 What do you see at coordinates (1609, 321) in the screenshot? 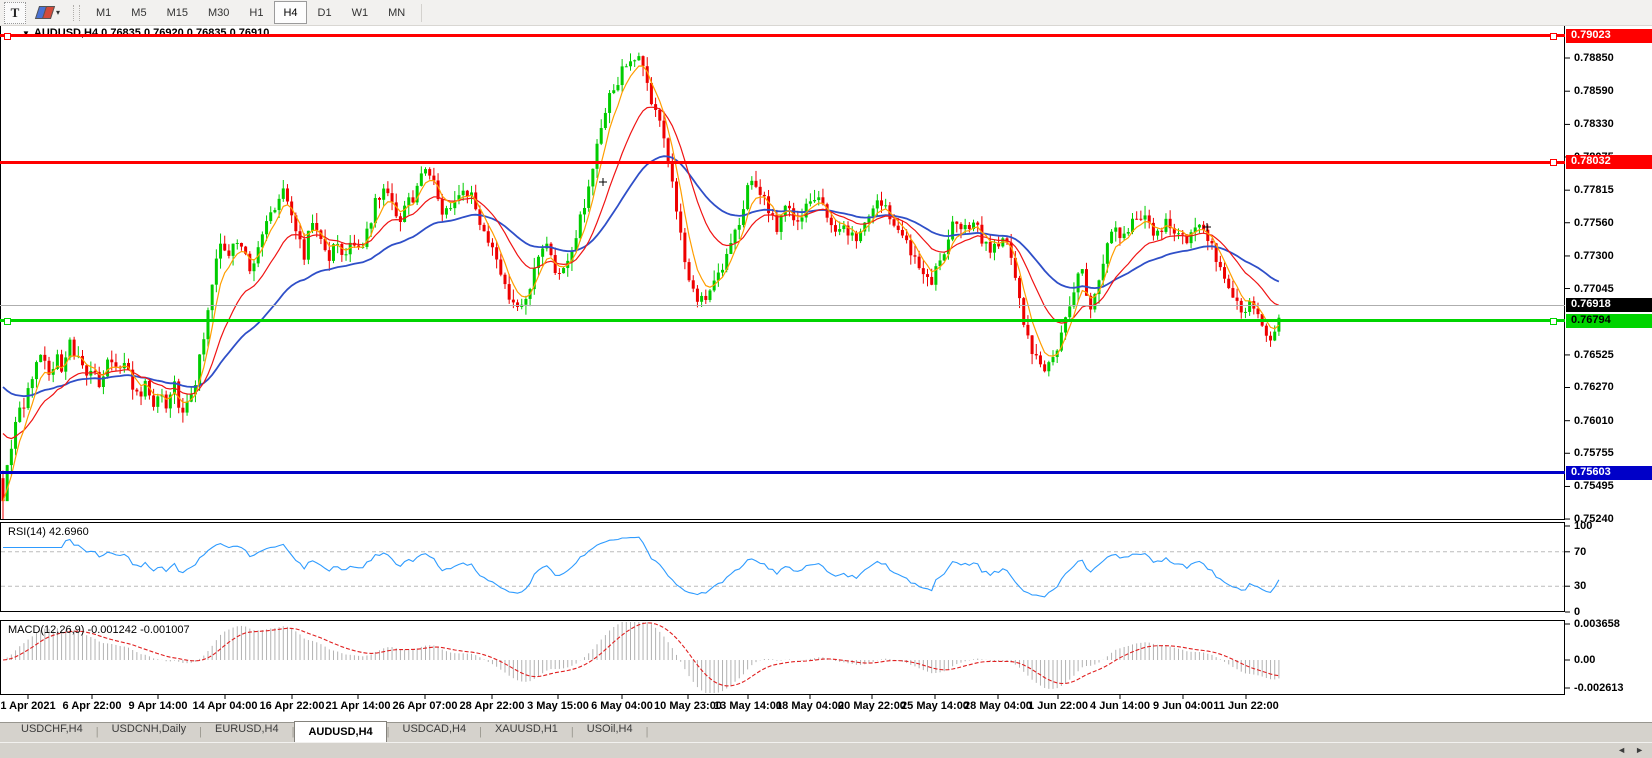
I see `price-tag-0.76794: 0.76794` at bounding box center [1609, 321].